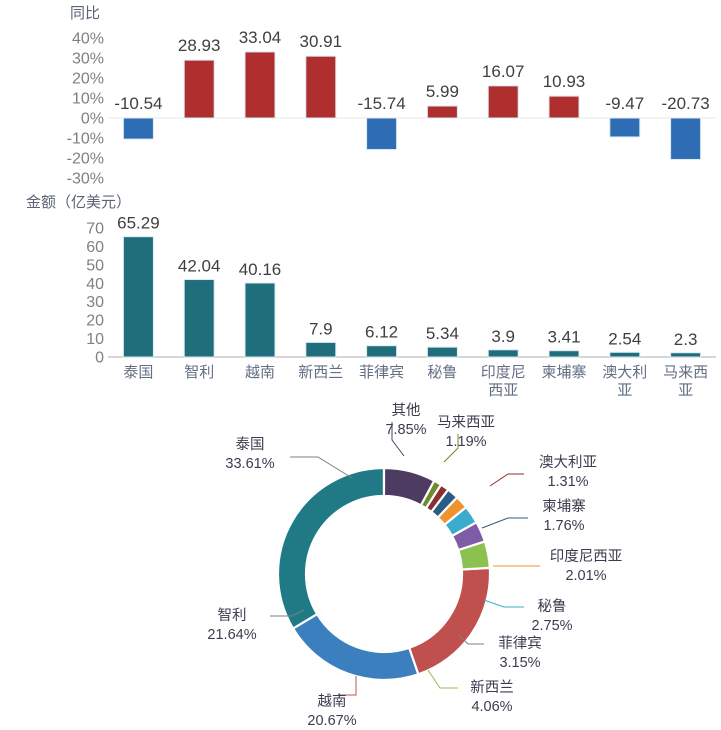 Image resolution: width=721 pixels, height=730 pixels. I want to click on donut-label-value: 1.19%, so click(465, 442).